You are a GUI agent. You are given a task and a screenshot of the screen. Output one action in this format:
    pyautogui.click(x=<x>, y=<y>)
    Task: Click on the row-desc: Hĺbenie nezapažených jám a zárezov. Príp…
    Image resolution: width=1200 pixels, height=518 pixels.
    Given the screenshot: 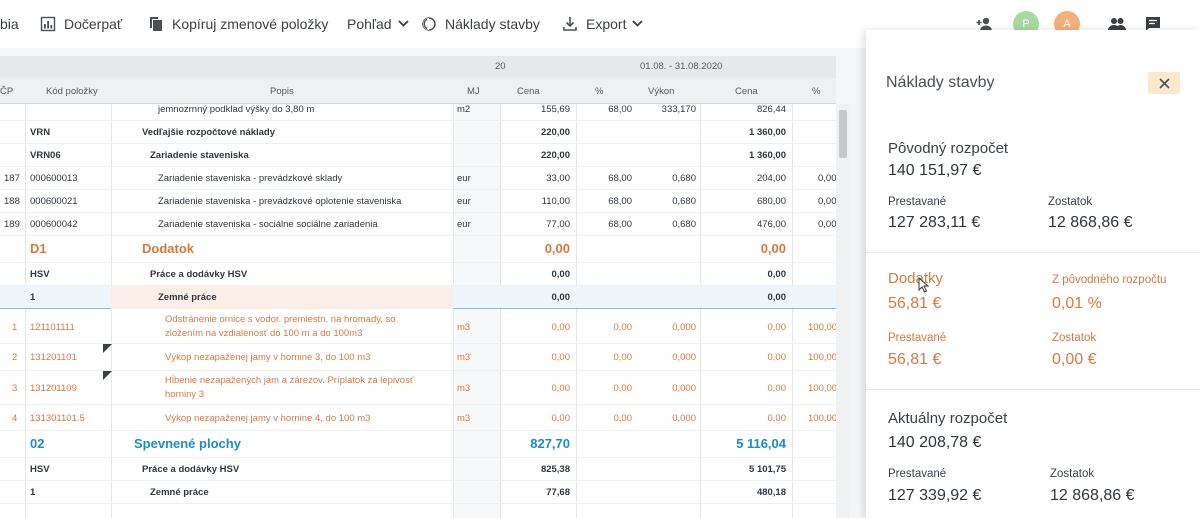 What is the action you would take?
    pyautogui.click(x=289, y=380)
    